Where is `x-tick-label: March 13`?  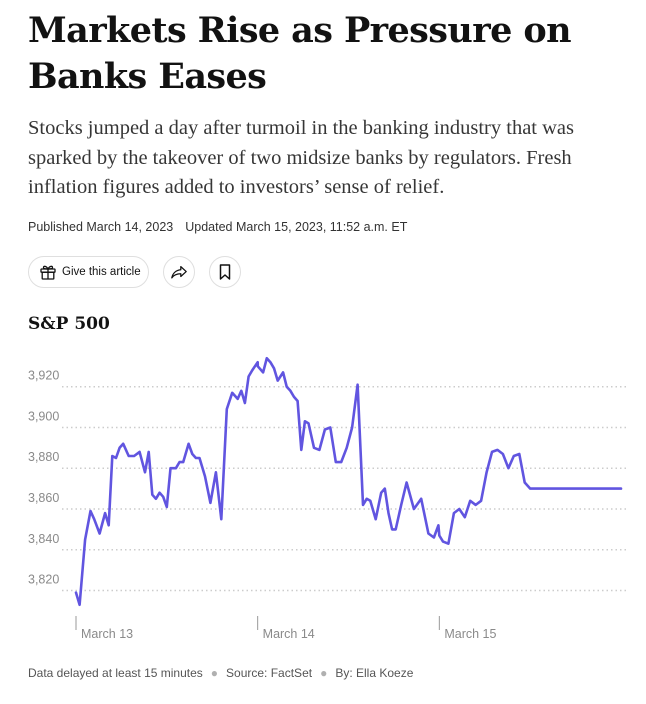 x-tick-label: March 13 is located at coordinates (107, 634).